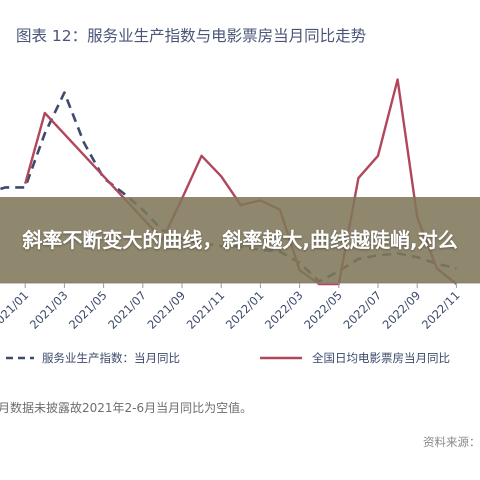  Describe the element at coordinates (228, 358) in the screenshot. I see `legend: 服务业生产指数：当月同比 全国日均电影票房当月同比` at that location.